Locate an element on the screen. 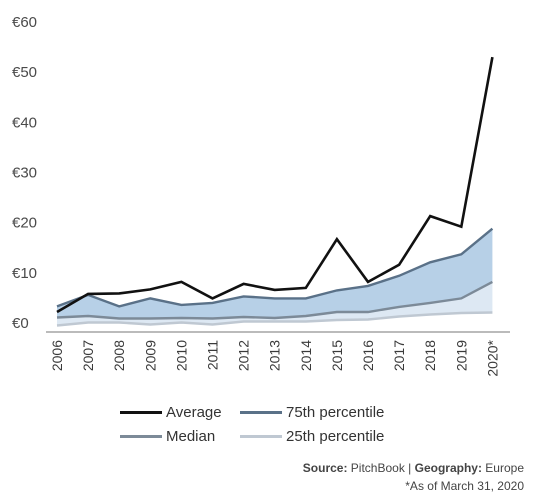 Image resolution: width=554 pixels, height=501 pixels. x-tick-label: 2019 is located at coordinates (461, 355).